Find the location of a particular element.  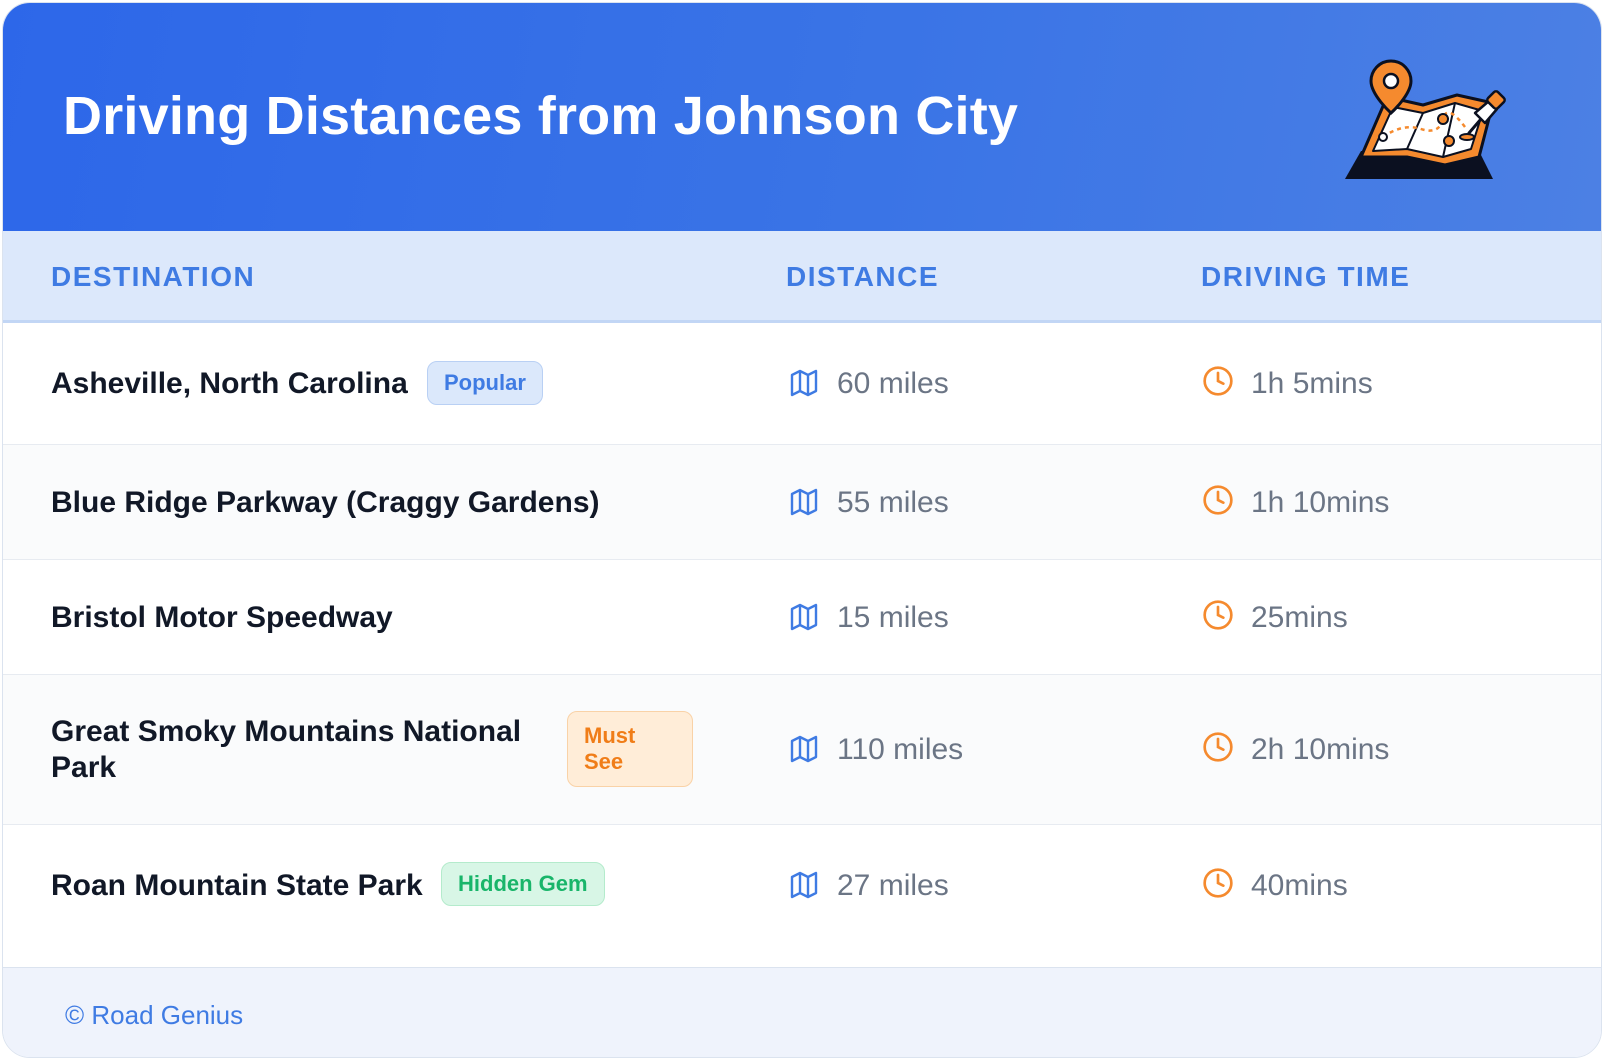

destination-name: Asheville, North Carolina is located at coordinates (229, 383).